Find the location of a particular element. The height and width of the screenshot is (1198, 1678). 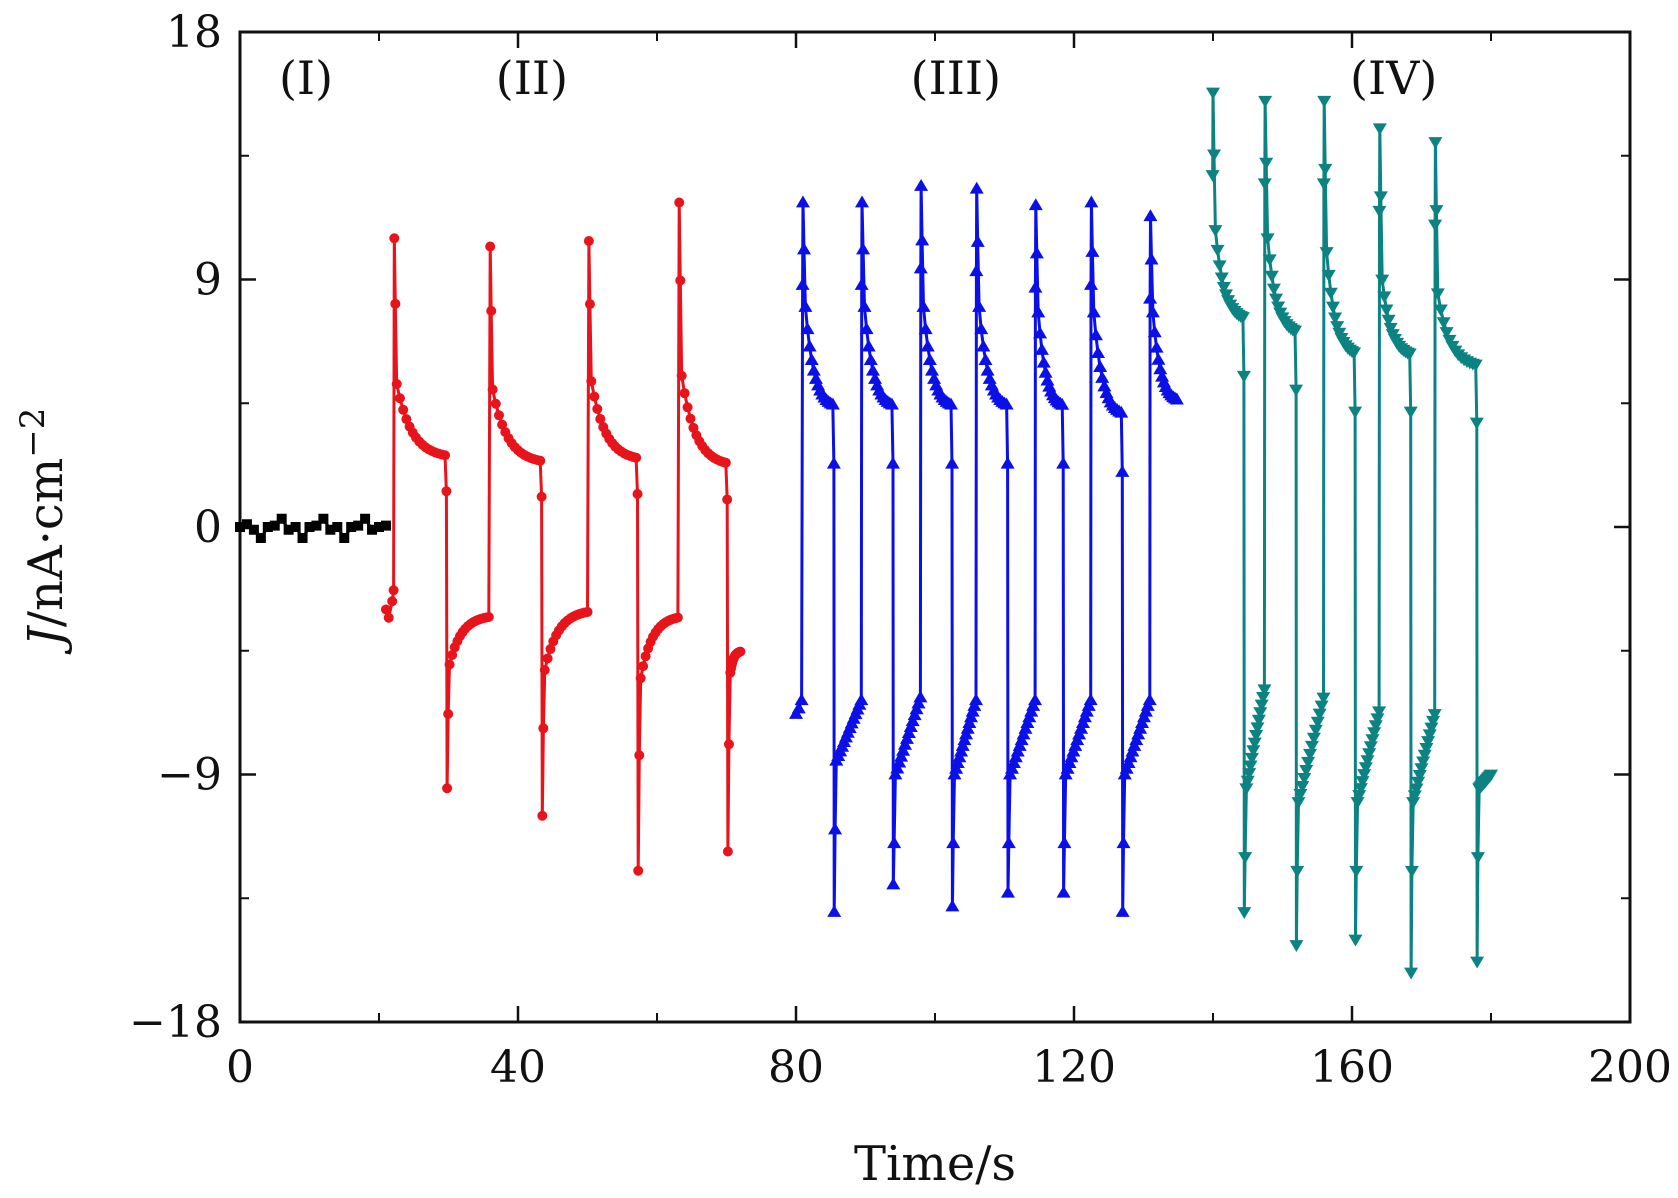

labels-layer: (I) (II) (III) (IV) is located at coordinates (858, 78).